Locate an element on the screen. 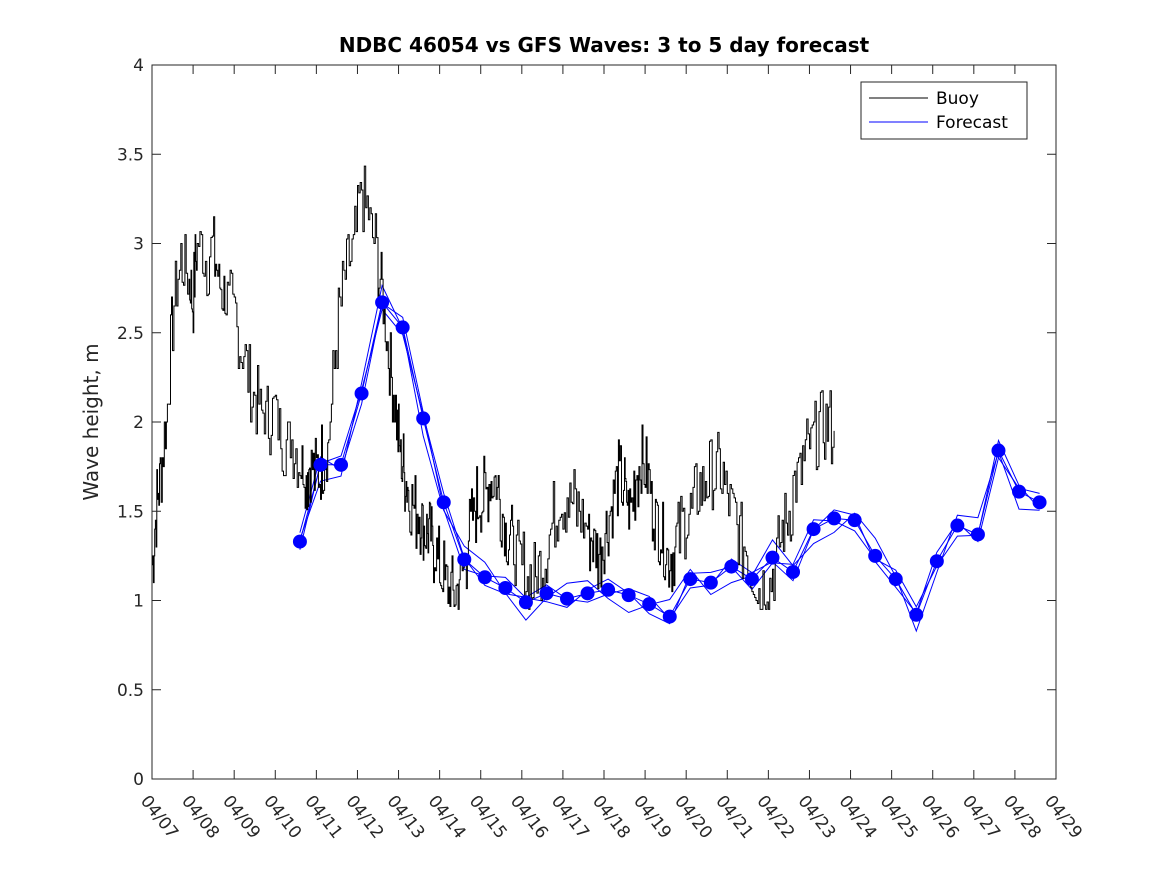 Image resolution: width=1167 pixels, height=875 pixels. y-tick-label: 0.5 is located at coordinates (130, 691).